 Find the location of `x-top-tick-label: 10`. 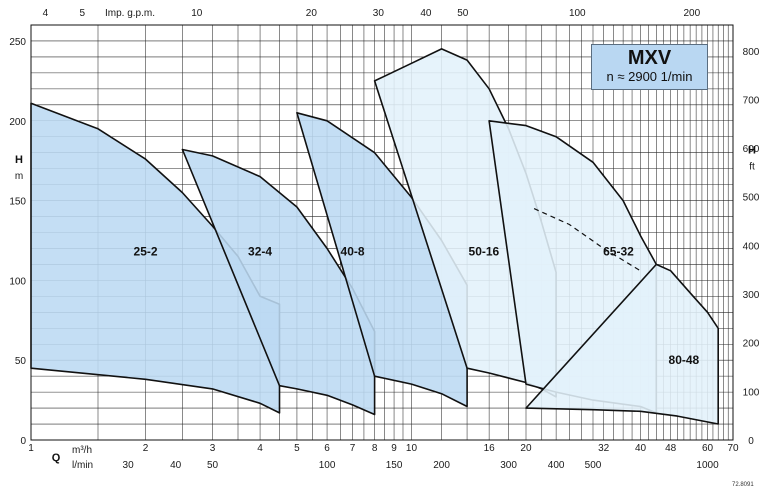

x-top-tick-label: 10 is located at coordinates (197, 13).